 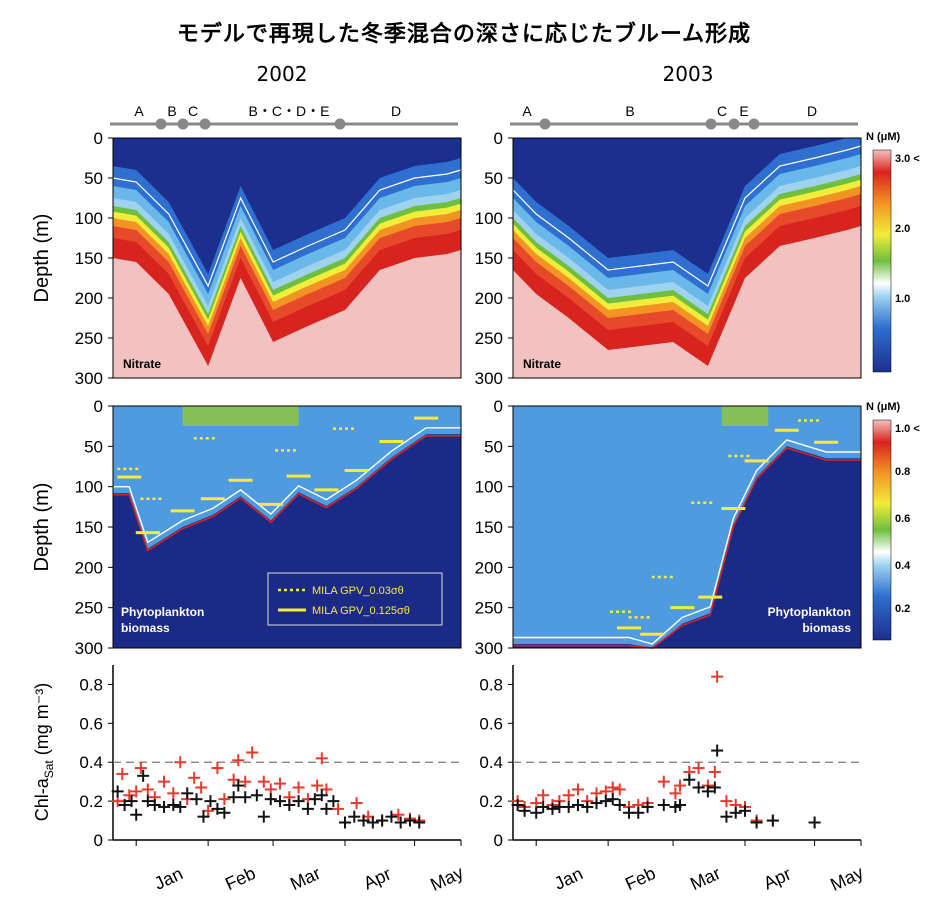 I want to click on phyto-label-line2: biomass, so click(x=145, y=628).